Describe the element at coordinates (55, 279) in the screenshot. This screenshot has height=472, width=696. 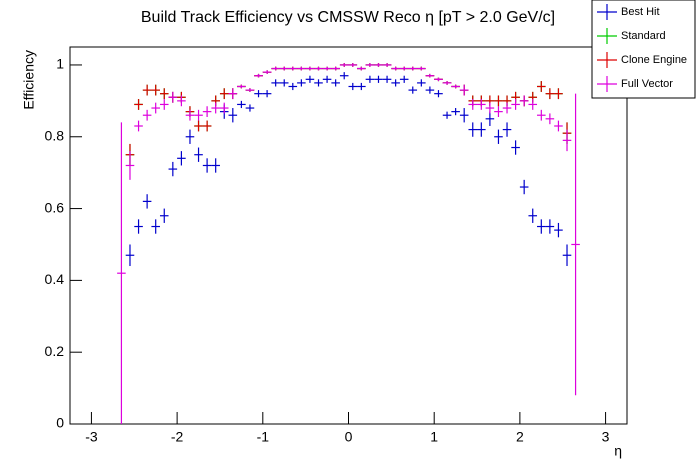
I see `y-tick-label: 0.4` at that location.